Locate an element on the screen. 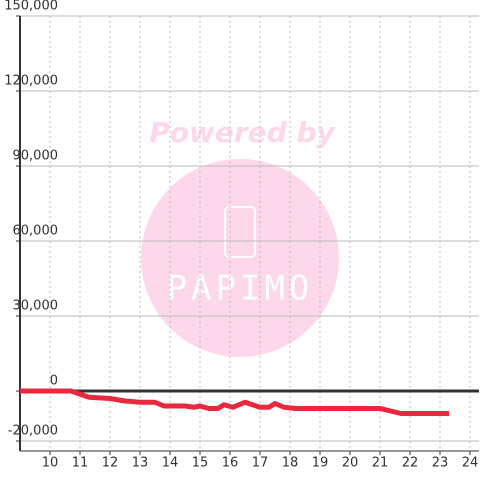 Image resolution: width=480 pixels, height=484 pixels. y-tick-label: 120,000 is located at coordinates (31, 81).